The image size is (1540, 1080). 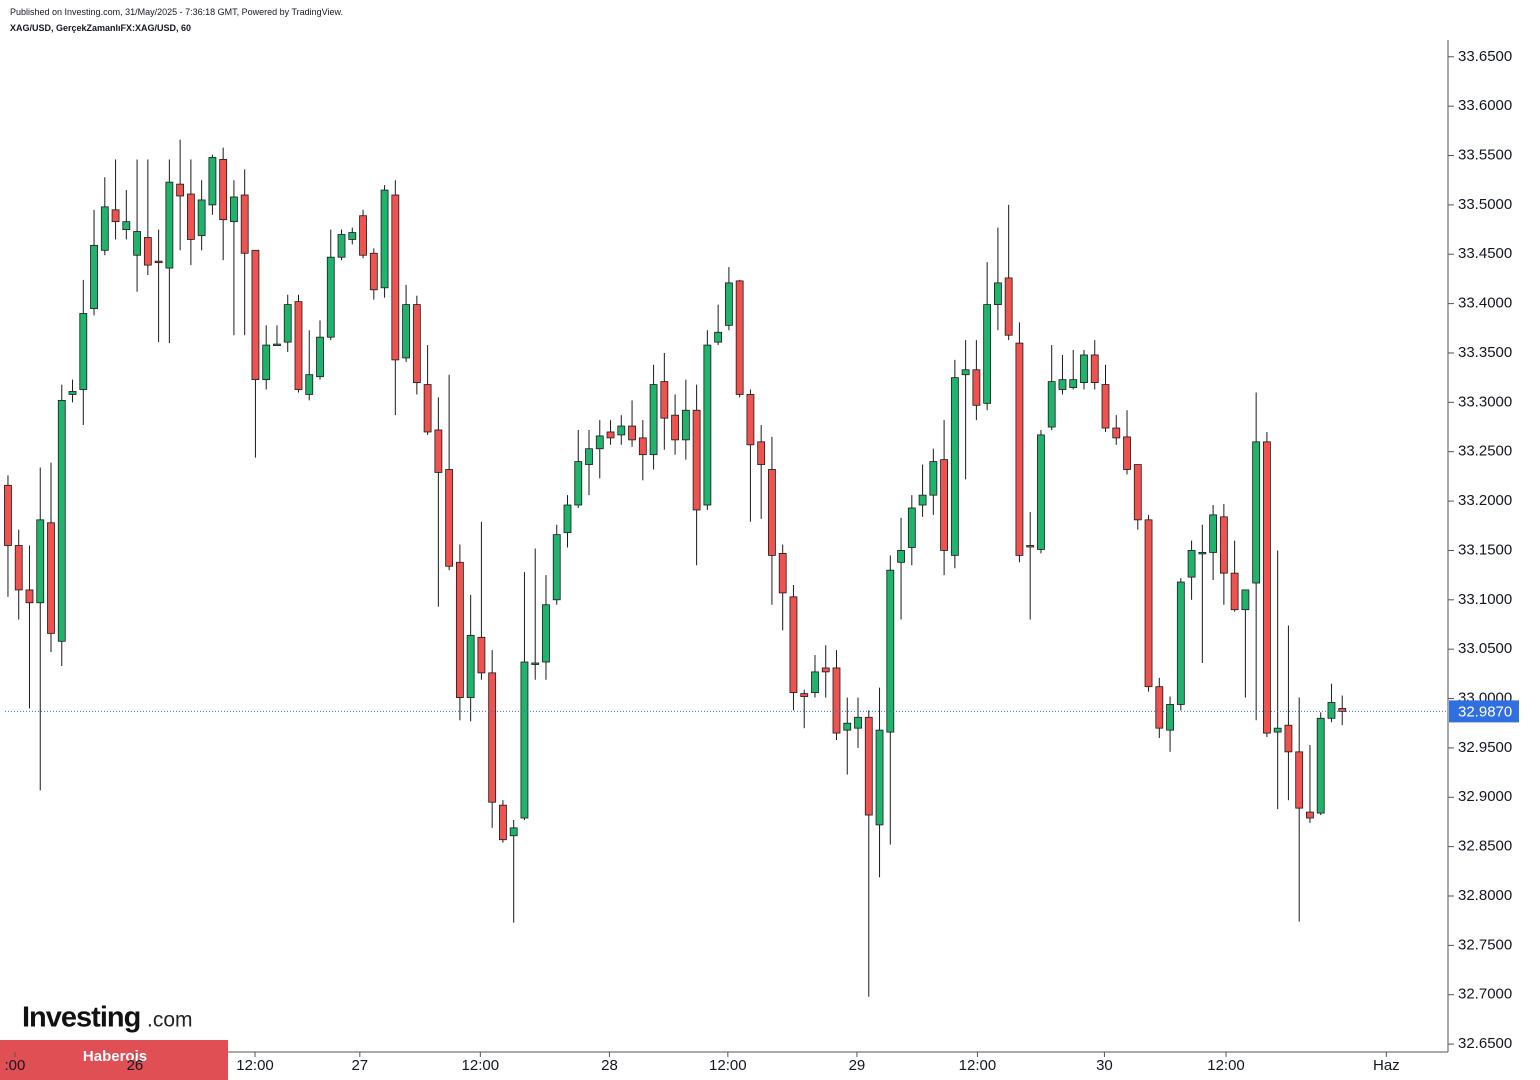 What do you see at coordinates (857, 1065) in the screenshot?
I see `x-tick-label: 29` at bounding box center [857, 1065].